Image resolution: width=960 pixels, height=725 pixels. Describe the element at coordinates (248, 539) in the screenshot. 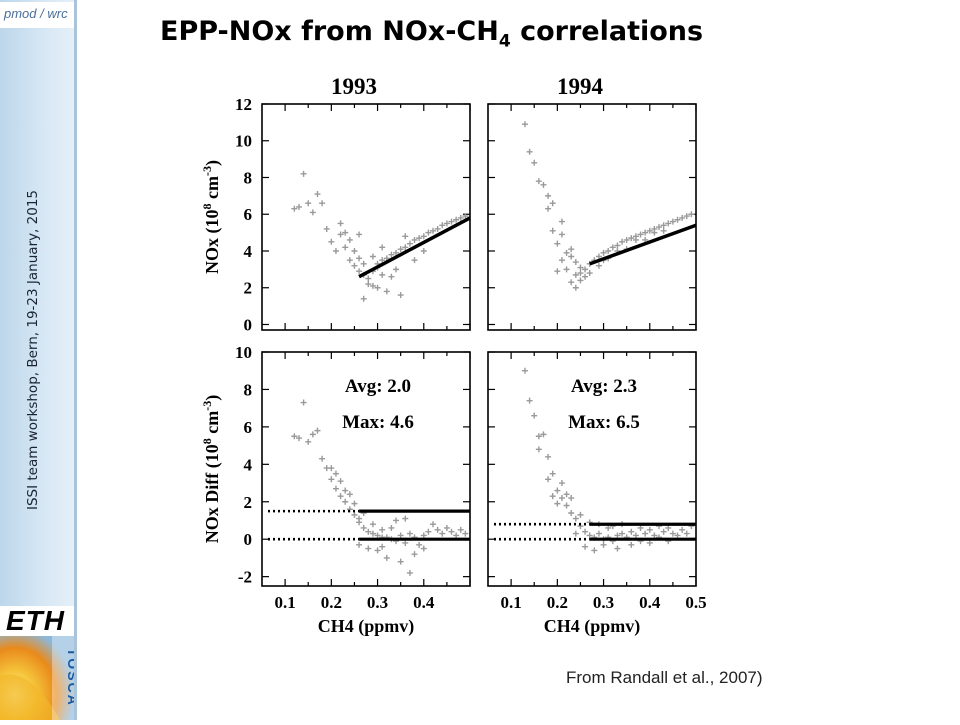

I see `y-tick-label: 0` at that location.